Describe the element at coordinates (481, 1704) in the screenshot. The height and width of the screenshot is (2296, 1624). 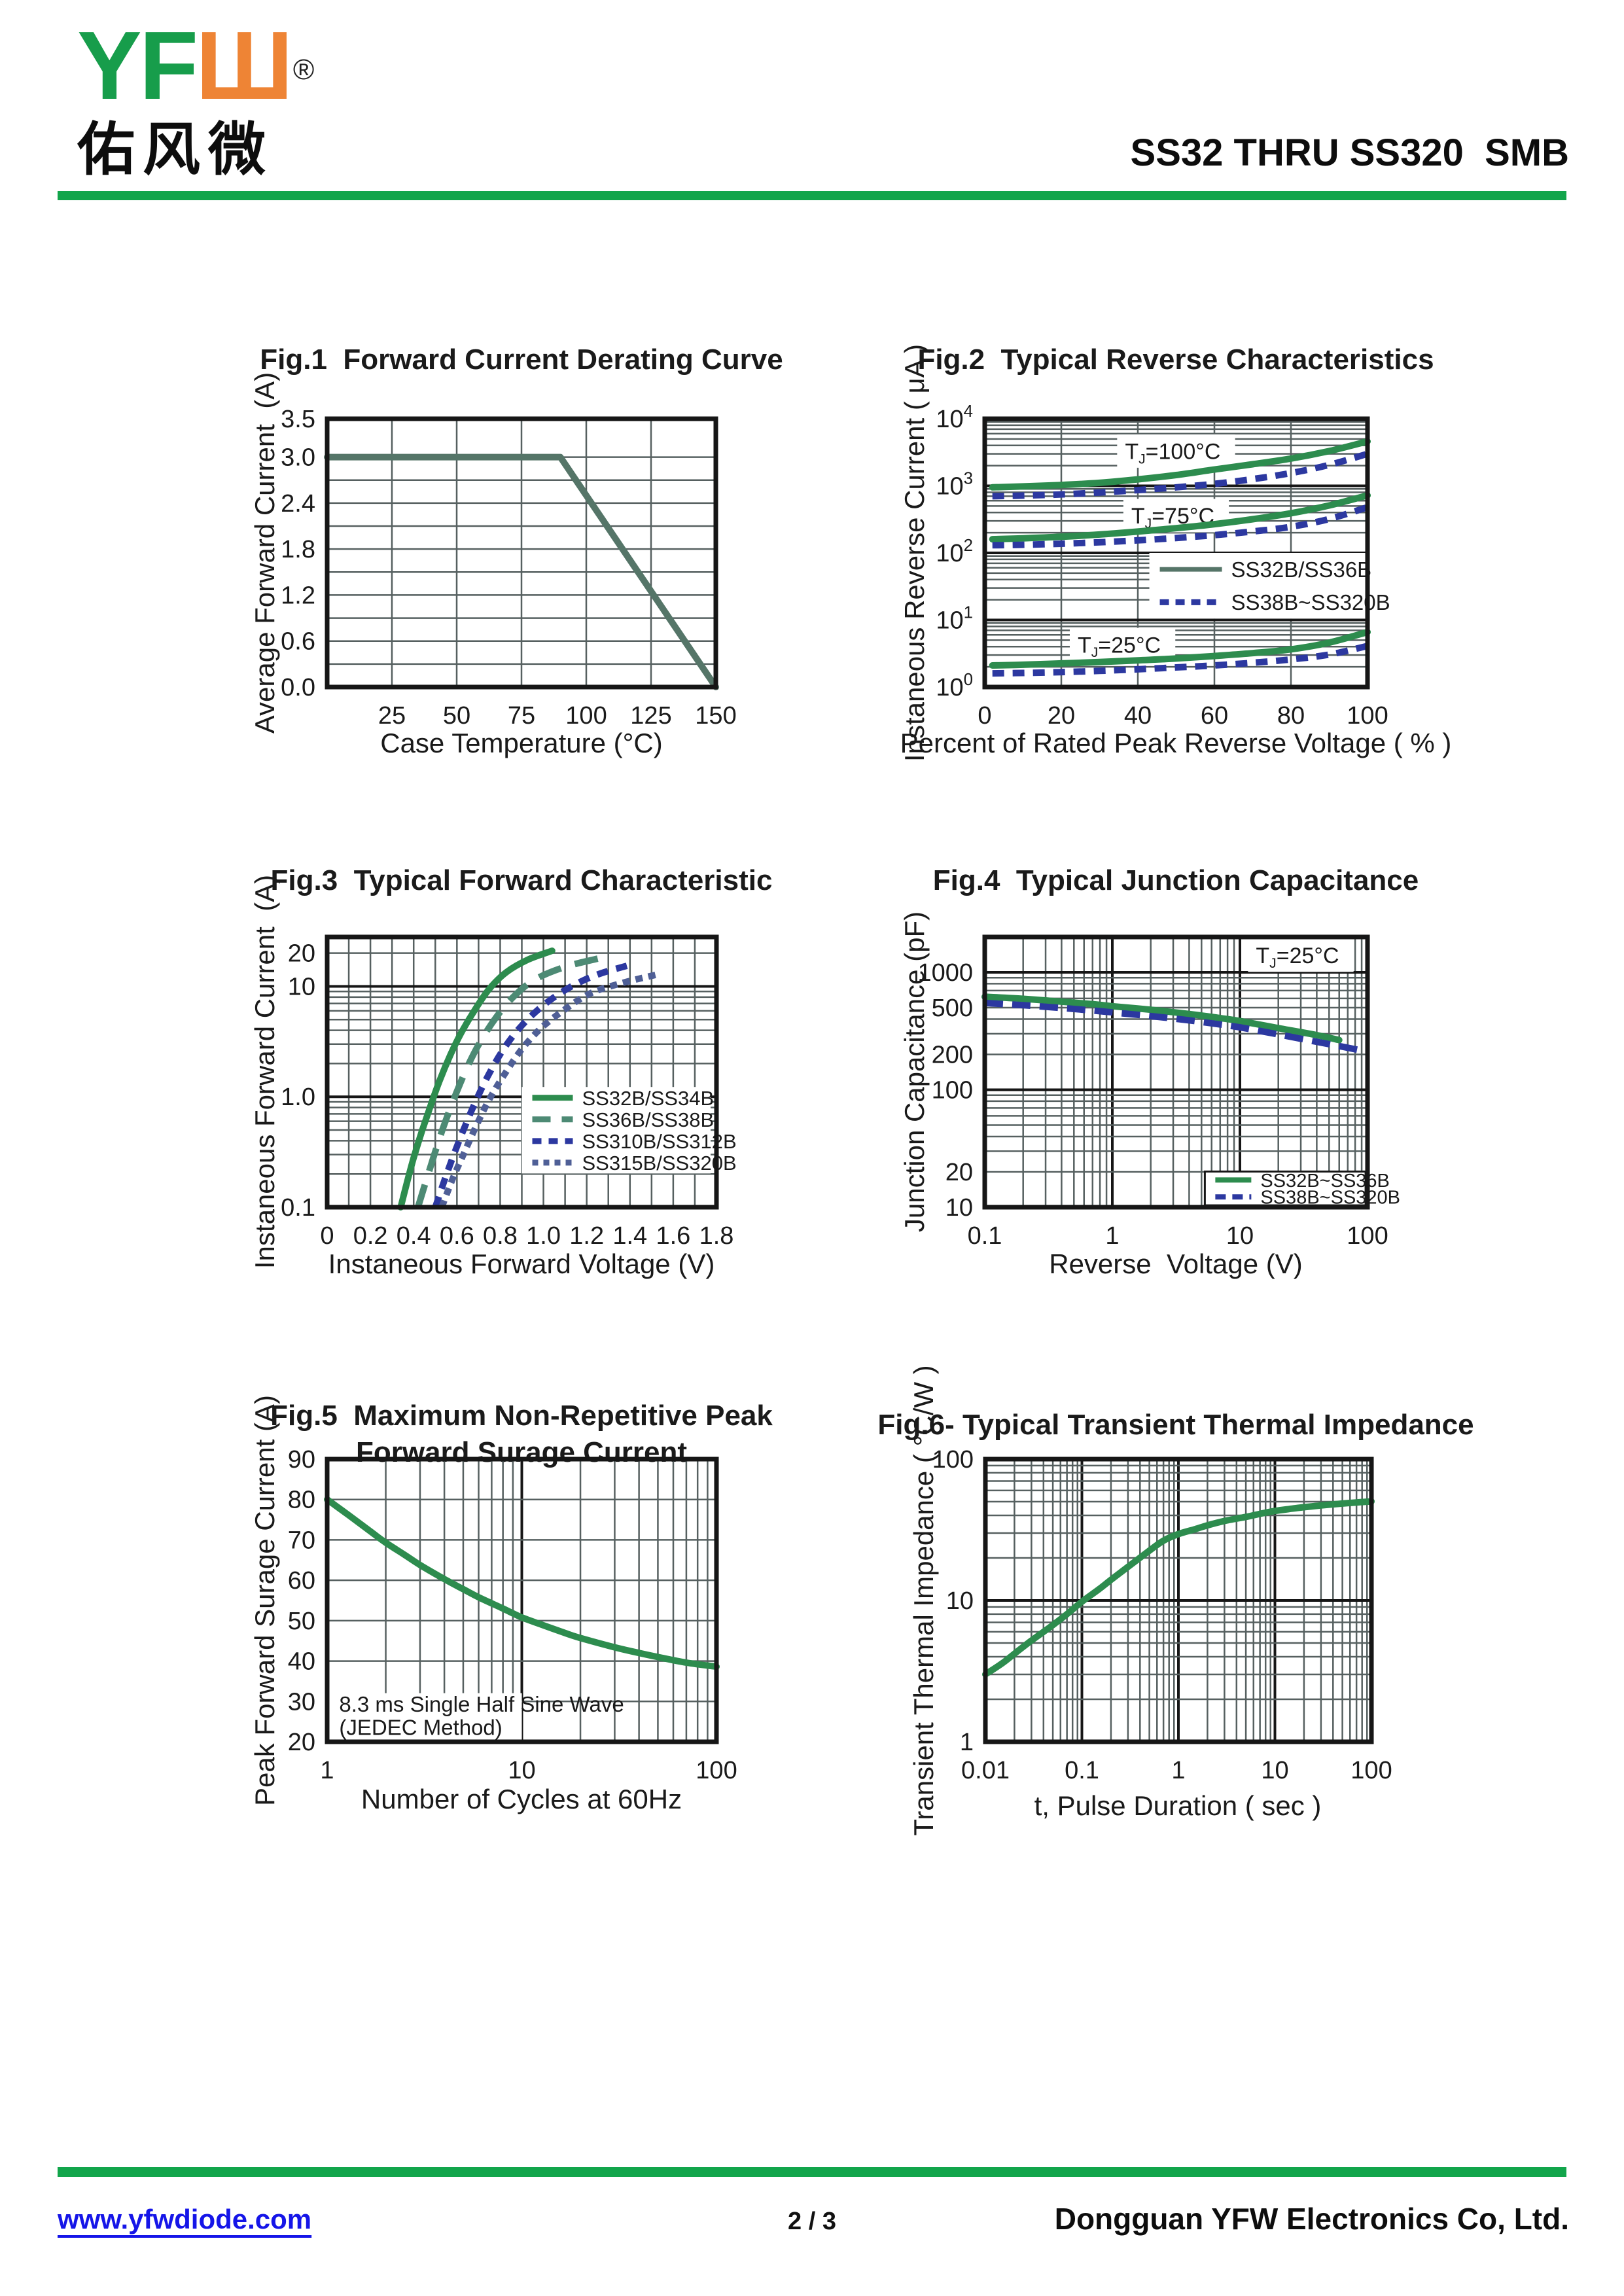
I see `svg-text: 8.3 ms Single Half Sine Wave` at that location.